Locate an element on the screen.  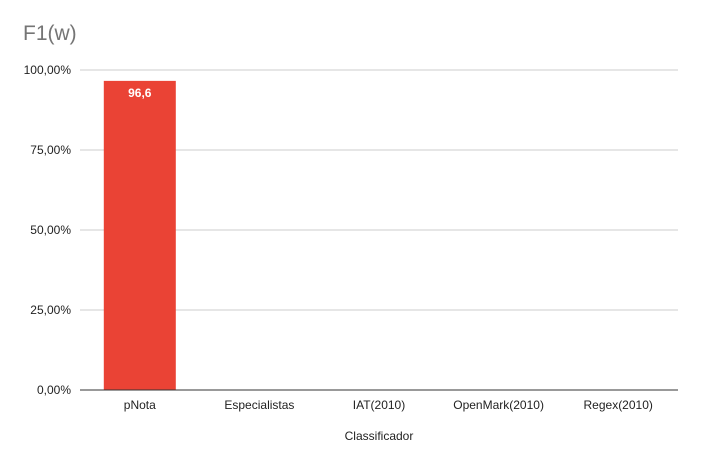
bar is located at coordinates (139, 235).